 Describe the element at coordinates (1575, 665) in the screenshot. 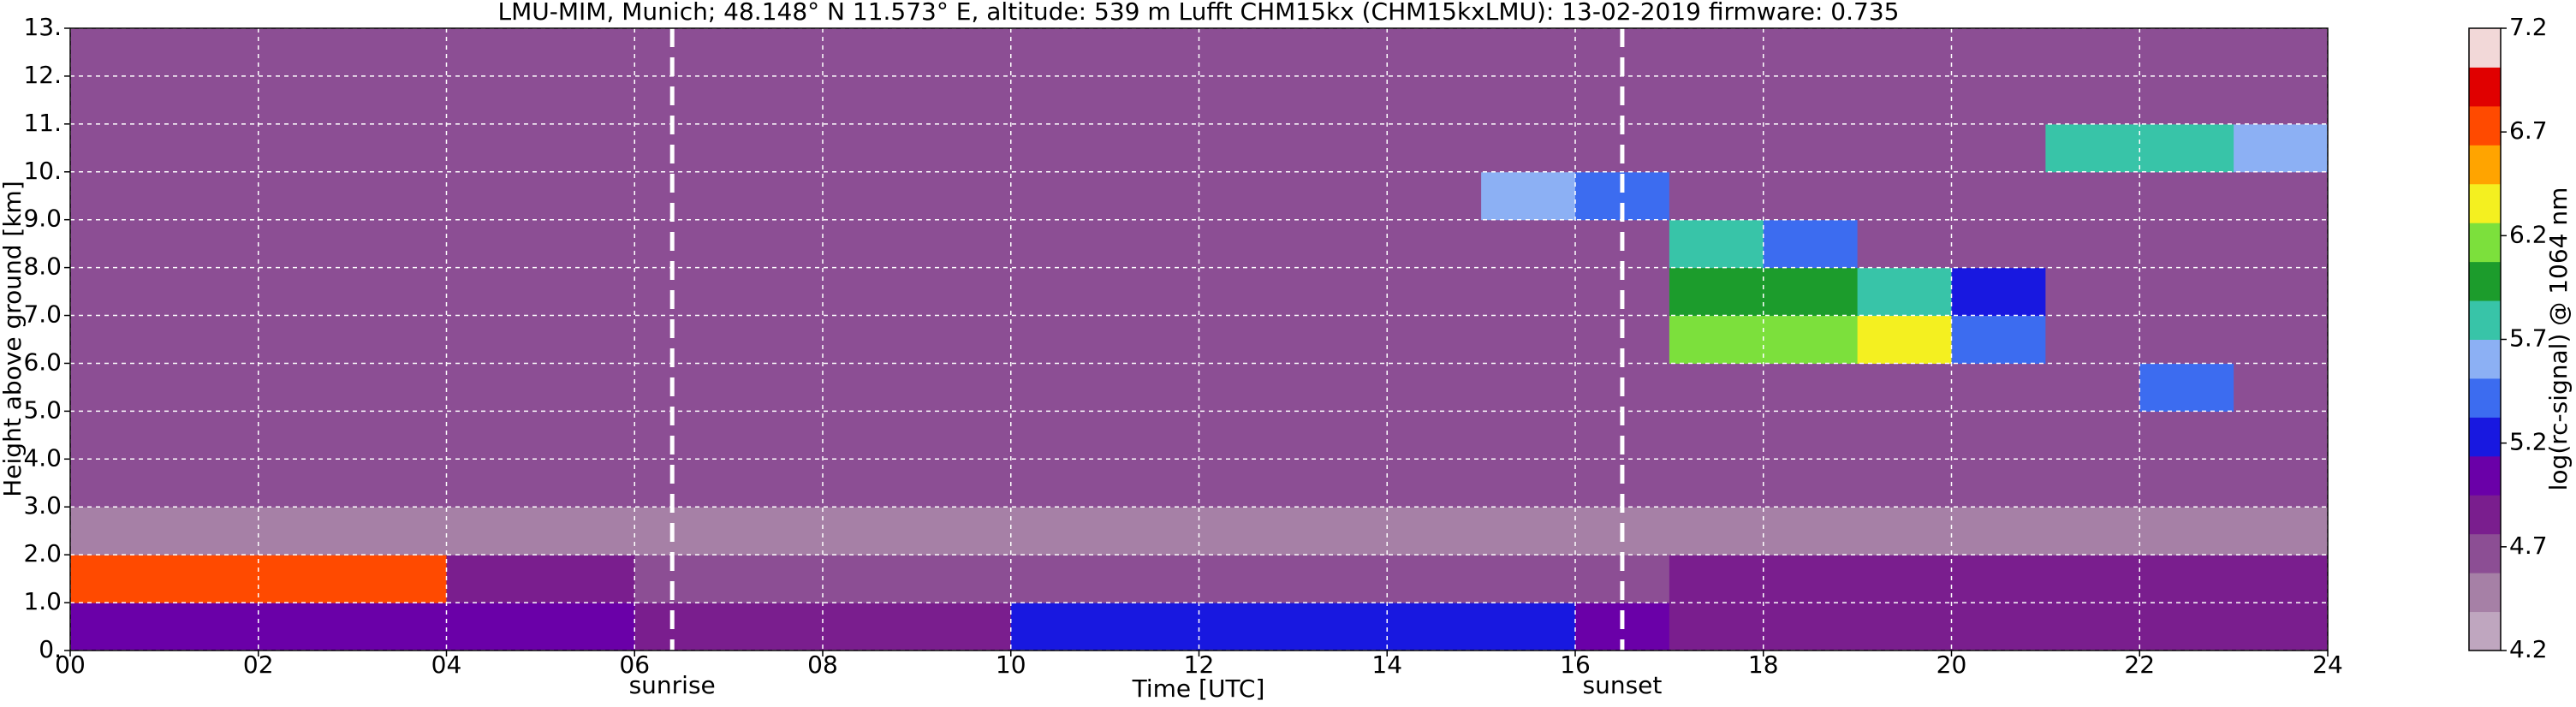

I see `x-tick-label: 16` at that location.